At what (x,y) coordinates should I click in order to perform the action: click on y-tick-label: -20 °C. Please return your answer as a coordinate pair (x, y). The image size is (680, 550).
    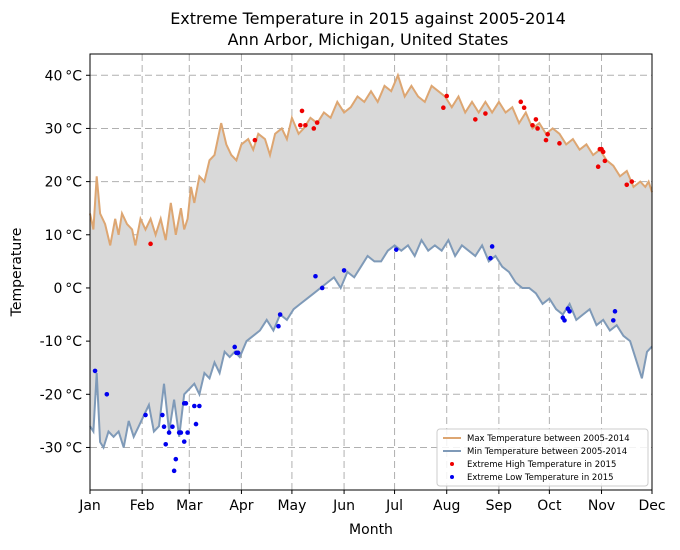
    Looking at the image, I should click on (61, 395).